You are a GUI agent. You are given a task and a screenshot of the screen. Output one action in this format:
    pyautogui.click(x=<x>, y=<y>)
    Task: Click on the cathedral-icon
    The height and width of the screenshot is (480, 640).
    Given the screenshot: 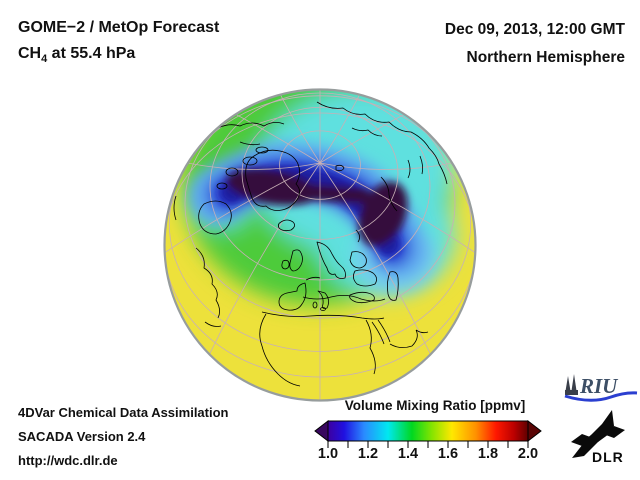 What is the action you would take?
    pyautogui.click(x=571, y=384)
    